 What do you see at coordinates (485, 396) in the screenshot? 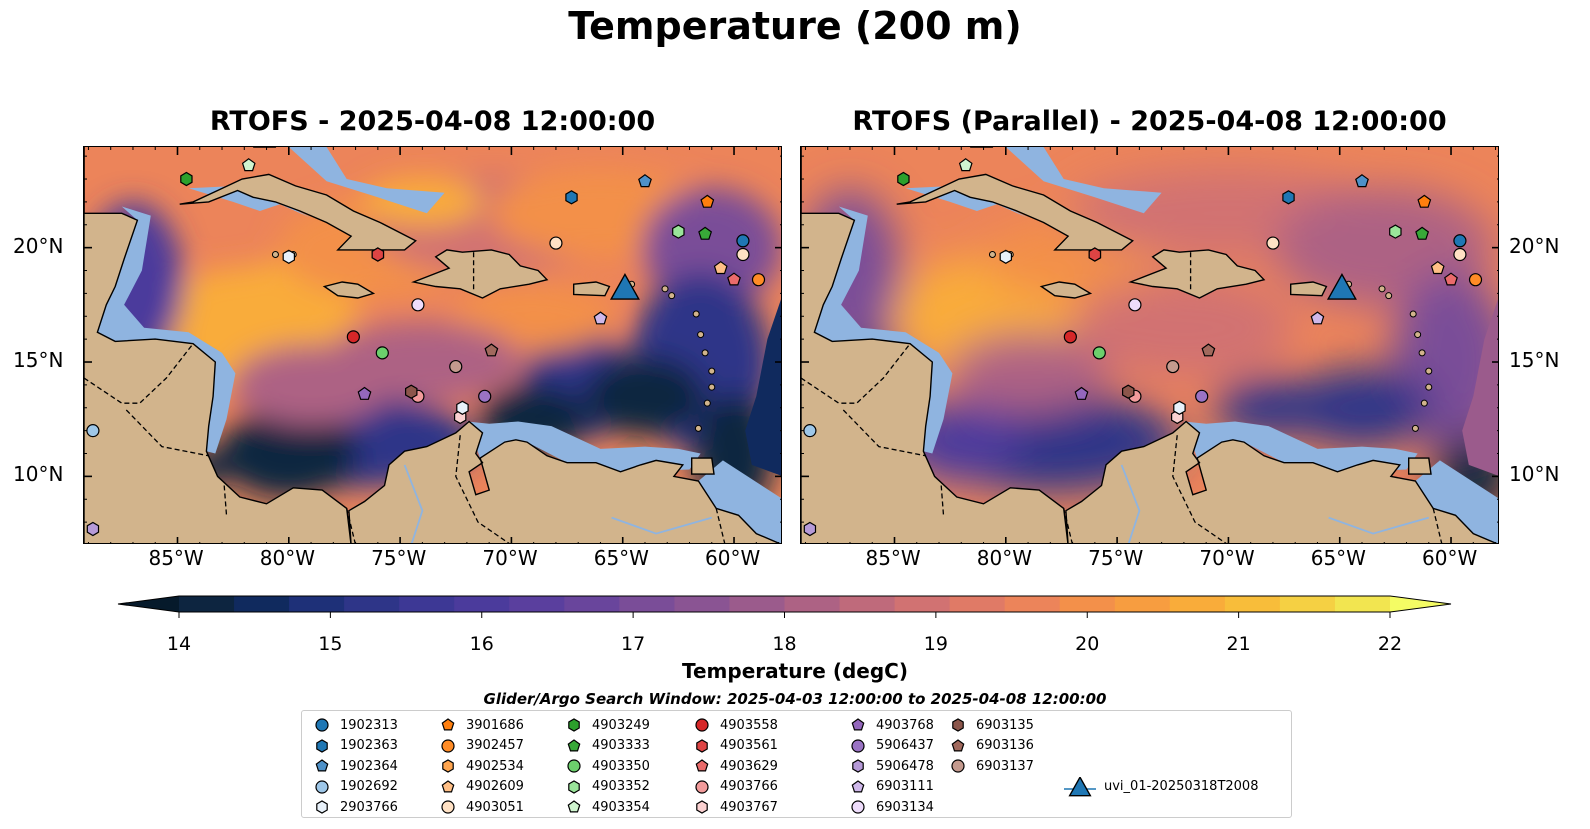
I see `float-marker-5906437-left` at bounding box center [485, 396].